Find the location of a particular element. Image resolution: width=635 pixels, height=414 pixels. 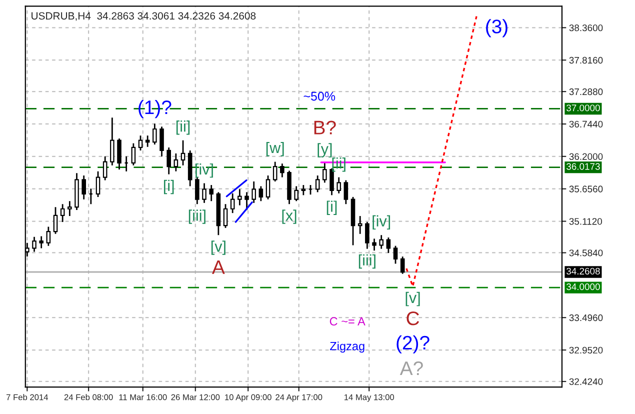

annotation: [ii] is located at coordinates (183, 127).